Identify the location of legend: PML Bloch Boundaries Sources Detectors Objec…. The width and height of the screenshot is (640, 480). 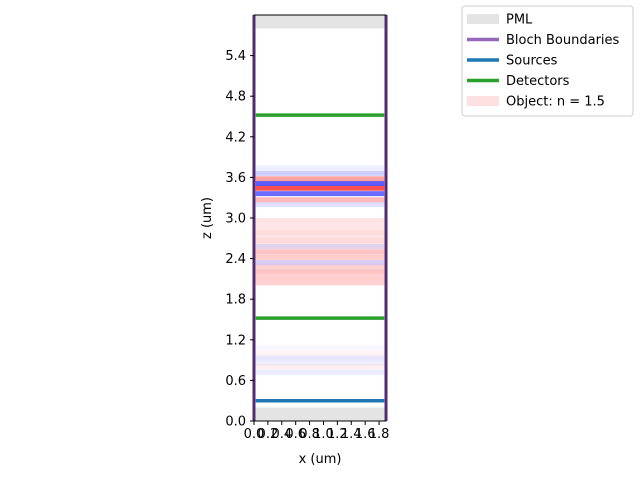
(547, 61).